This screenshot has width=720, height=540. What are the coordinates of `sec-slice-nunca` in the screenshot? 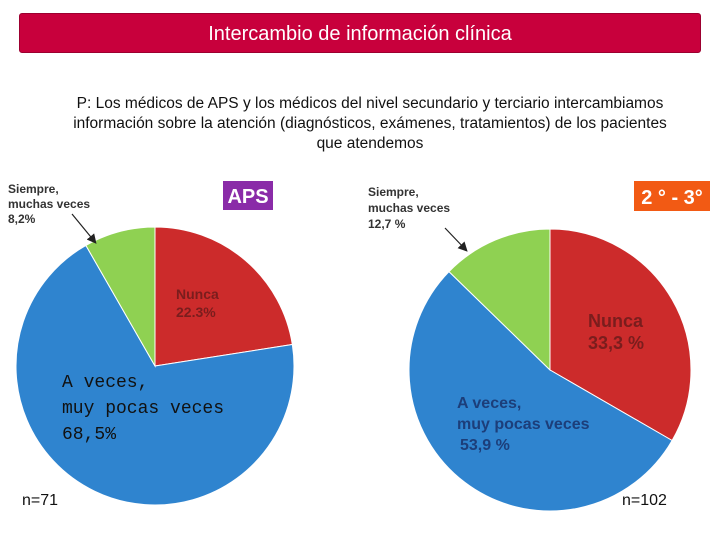 It's located at (620, 335).